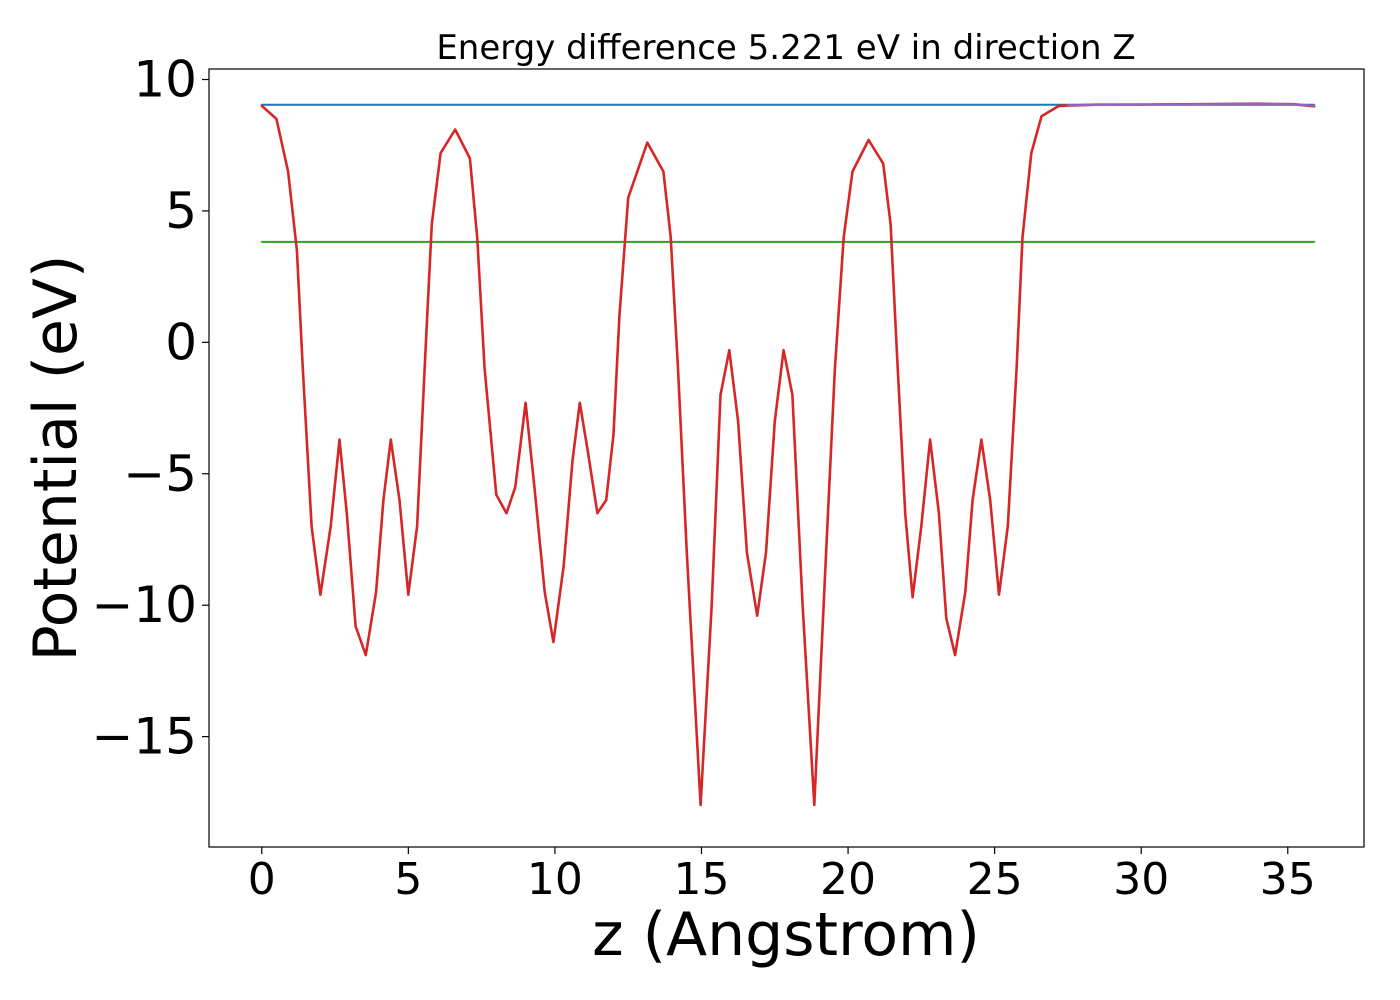  What do you see at coordinates (150, 408) in the screenshot?
I see `y-axis: 10 5 0 −5 −10 −15` at bounding box center [150, 408].